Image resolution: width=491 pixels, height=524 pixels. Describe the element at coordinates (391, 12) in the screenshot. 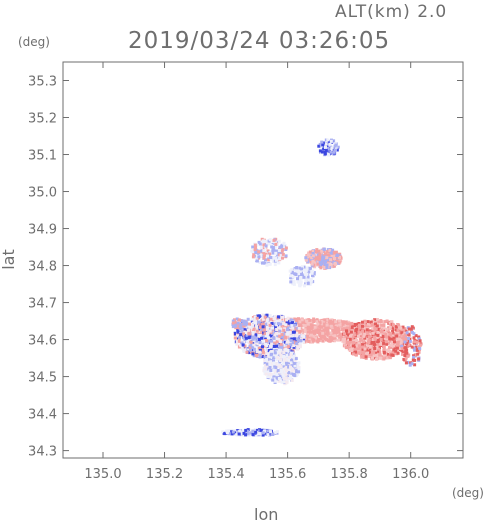

I see `altitude-label: ALT(km) 2.0` at that location.